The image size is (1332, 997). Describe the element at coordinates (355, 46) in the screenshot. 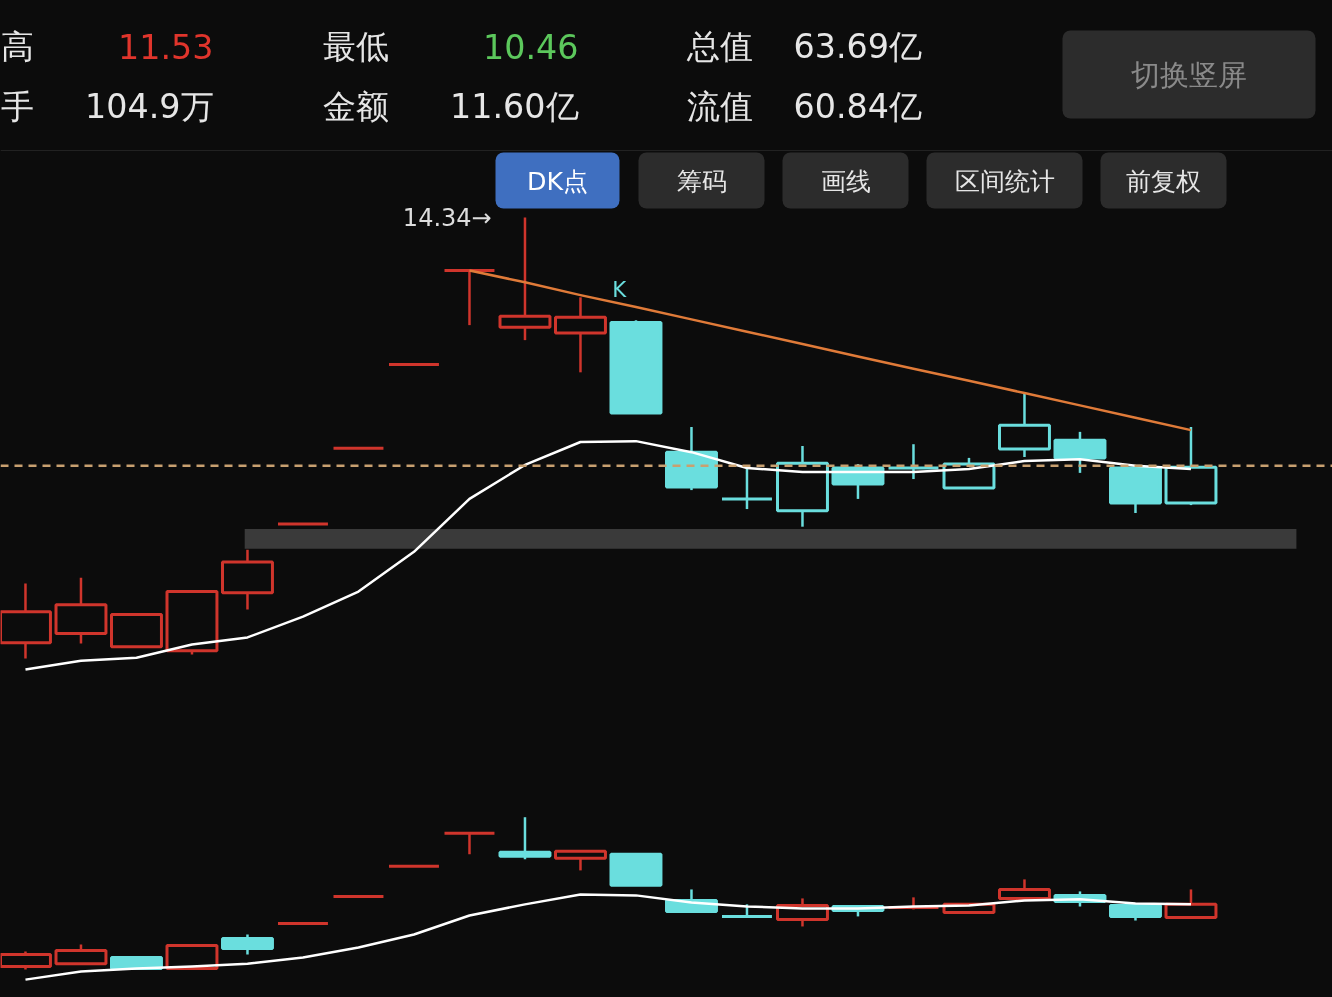

I see `text: 最低` at that location.